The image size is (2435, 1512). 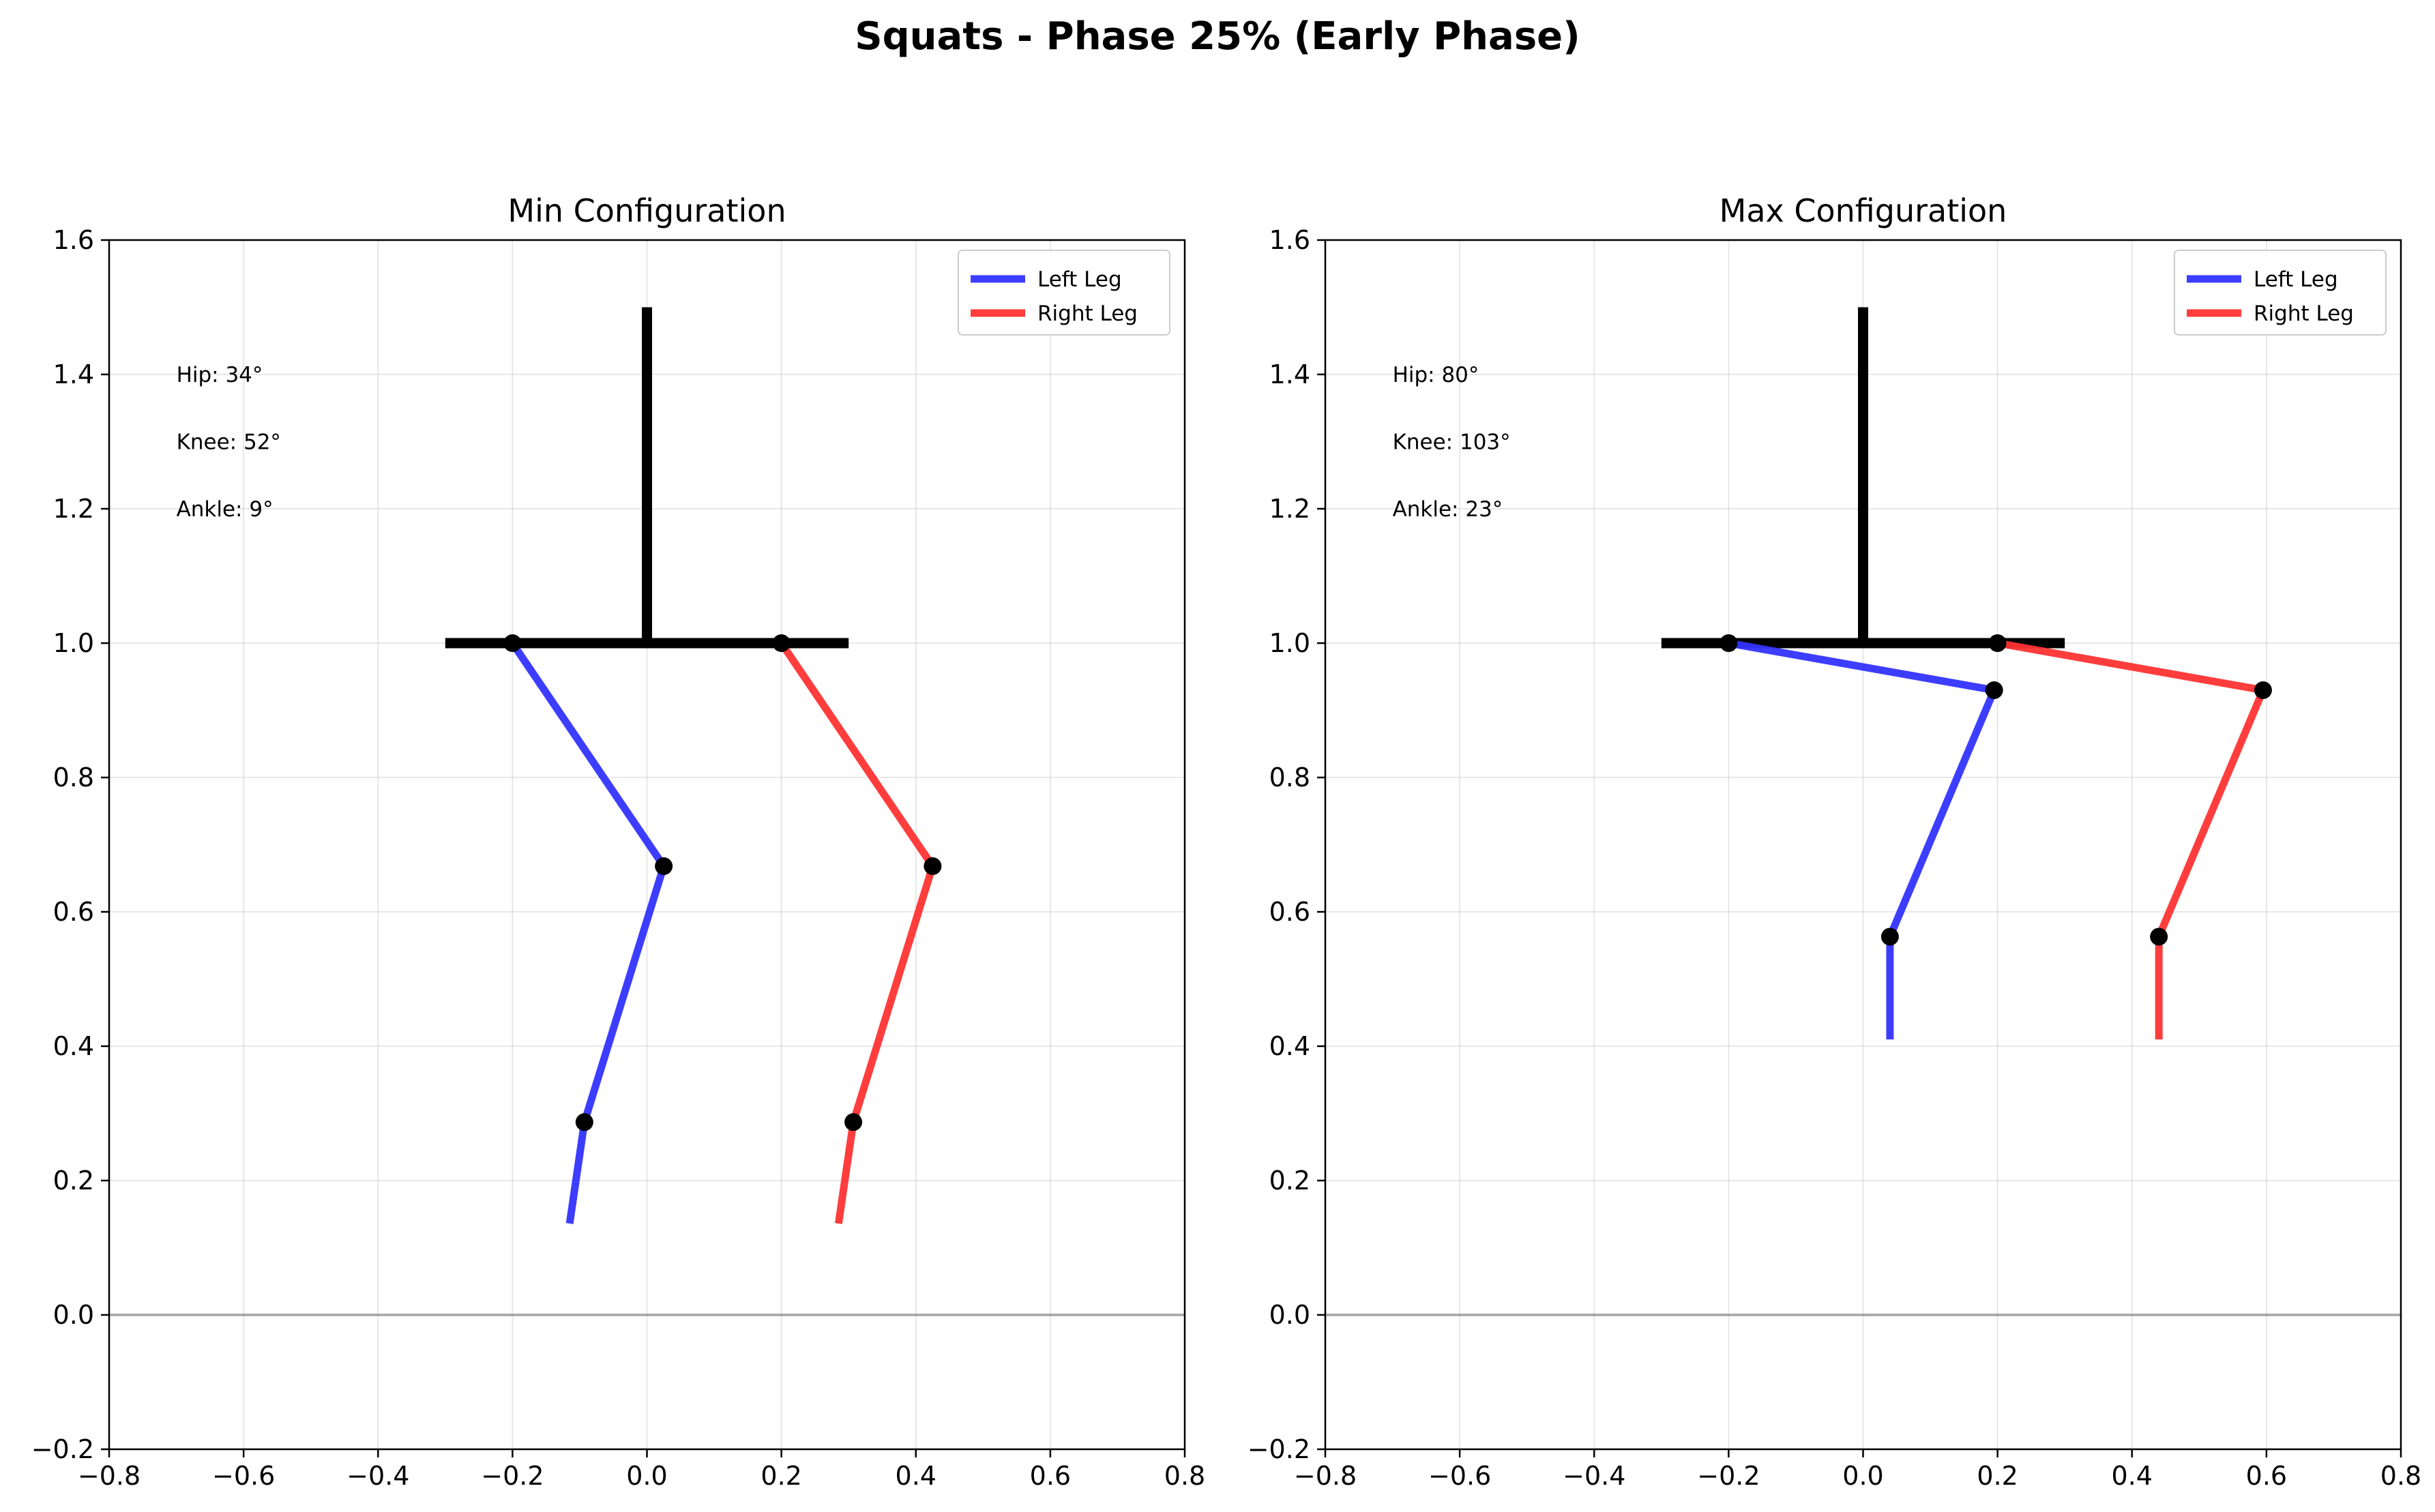 I want to click on angle-annotation: Hip: 34°, so click(x=220, y=375).